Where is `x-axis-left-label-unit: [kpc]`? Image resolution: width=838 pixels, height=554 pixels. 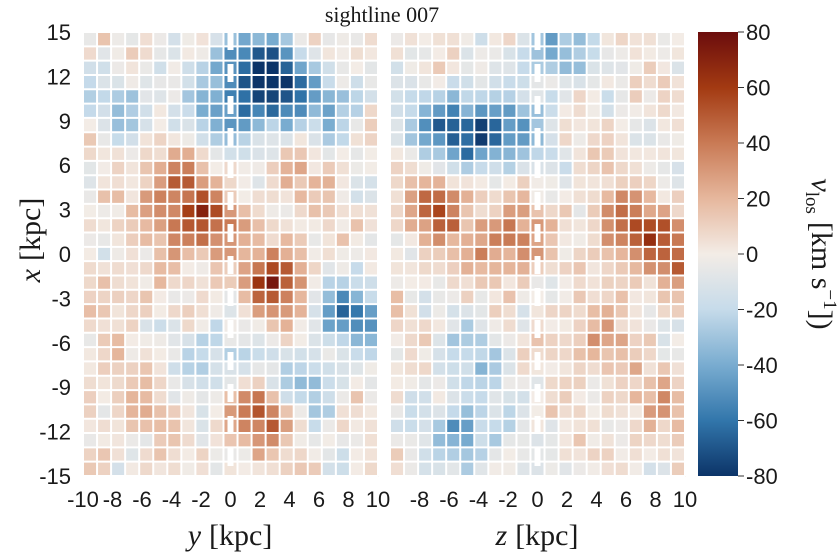
x-axis-left-label-unit: [kpc] is located at coordinates (240, 535).